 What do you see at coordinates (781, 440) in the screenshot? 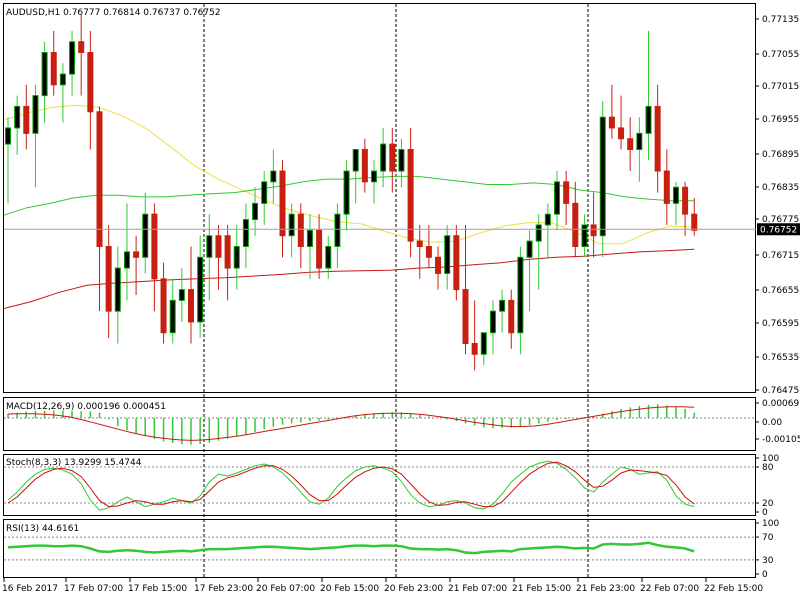
I see `macd-tick-label: -0.001055` at bounding box center [781, 440].